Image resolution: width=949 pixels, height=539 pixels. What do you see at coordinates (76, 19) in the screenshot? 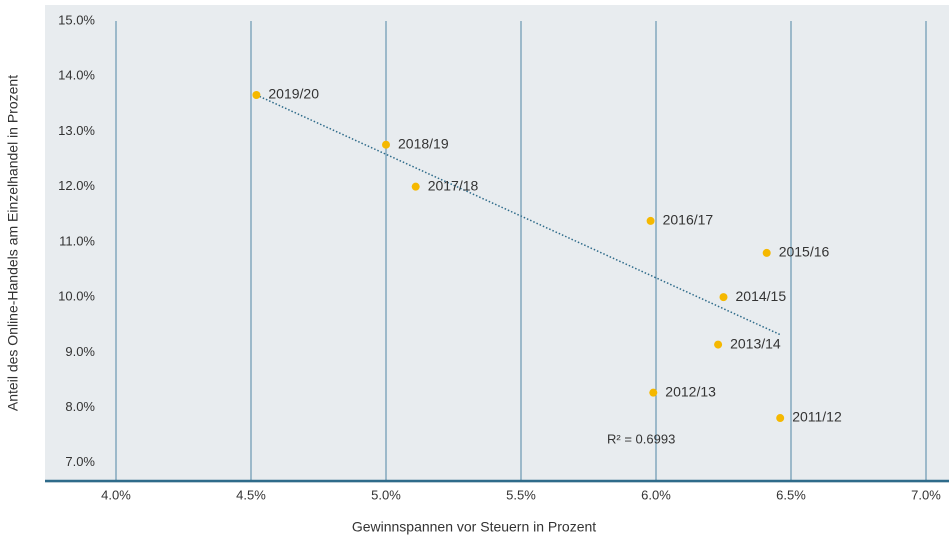
I see `y-tick-label: 15.0%` at bounding box center [76, 19].